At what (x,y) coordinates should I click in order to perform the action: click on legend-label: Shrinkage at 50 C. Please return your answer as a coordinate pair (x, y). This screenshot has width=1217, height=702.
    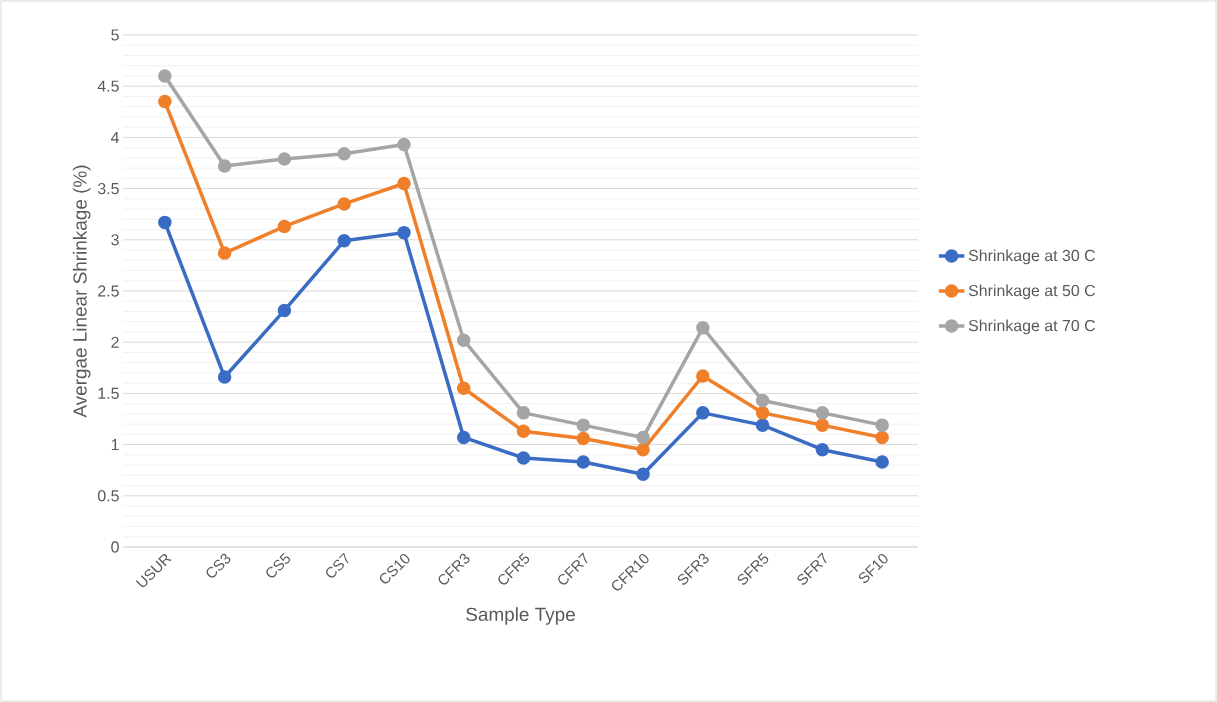
    Looking at the image, I should click on (1032, 292).